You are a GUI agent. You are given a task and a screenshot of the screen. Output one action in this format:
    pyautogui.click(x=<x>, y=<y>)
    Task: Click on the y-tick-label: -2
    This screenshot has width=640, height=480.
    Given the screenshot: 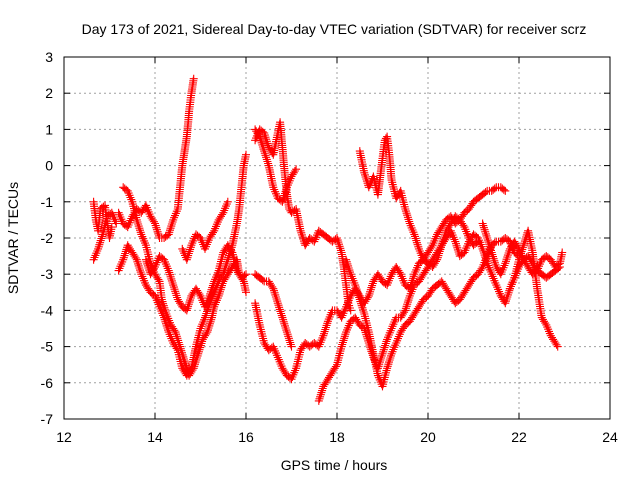 What is the action you would take?
    pyautogui.click(x=47, y=238)
    